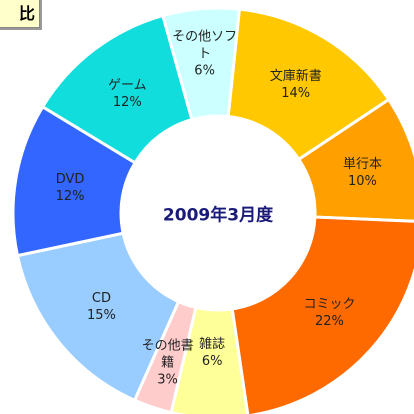 This screenshot has height=414, width=414. I want to click on slice-label: その他ソフト 6%, so click(205, 53).